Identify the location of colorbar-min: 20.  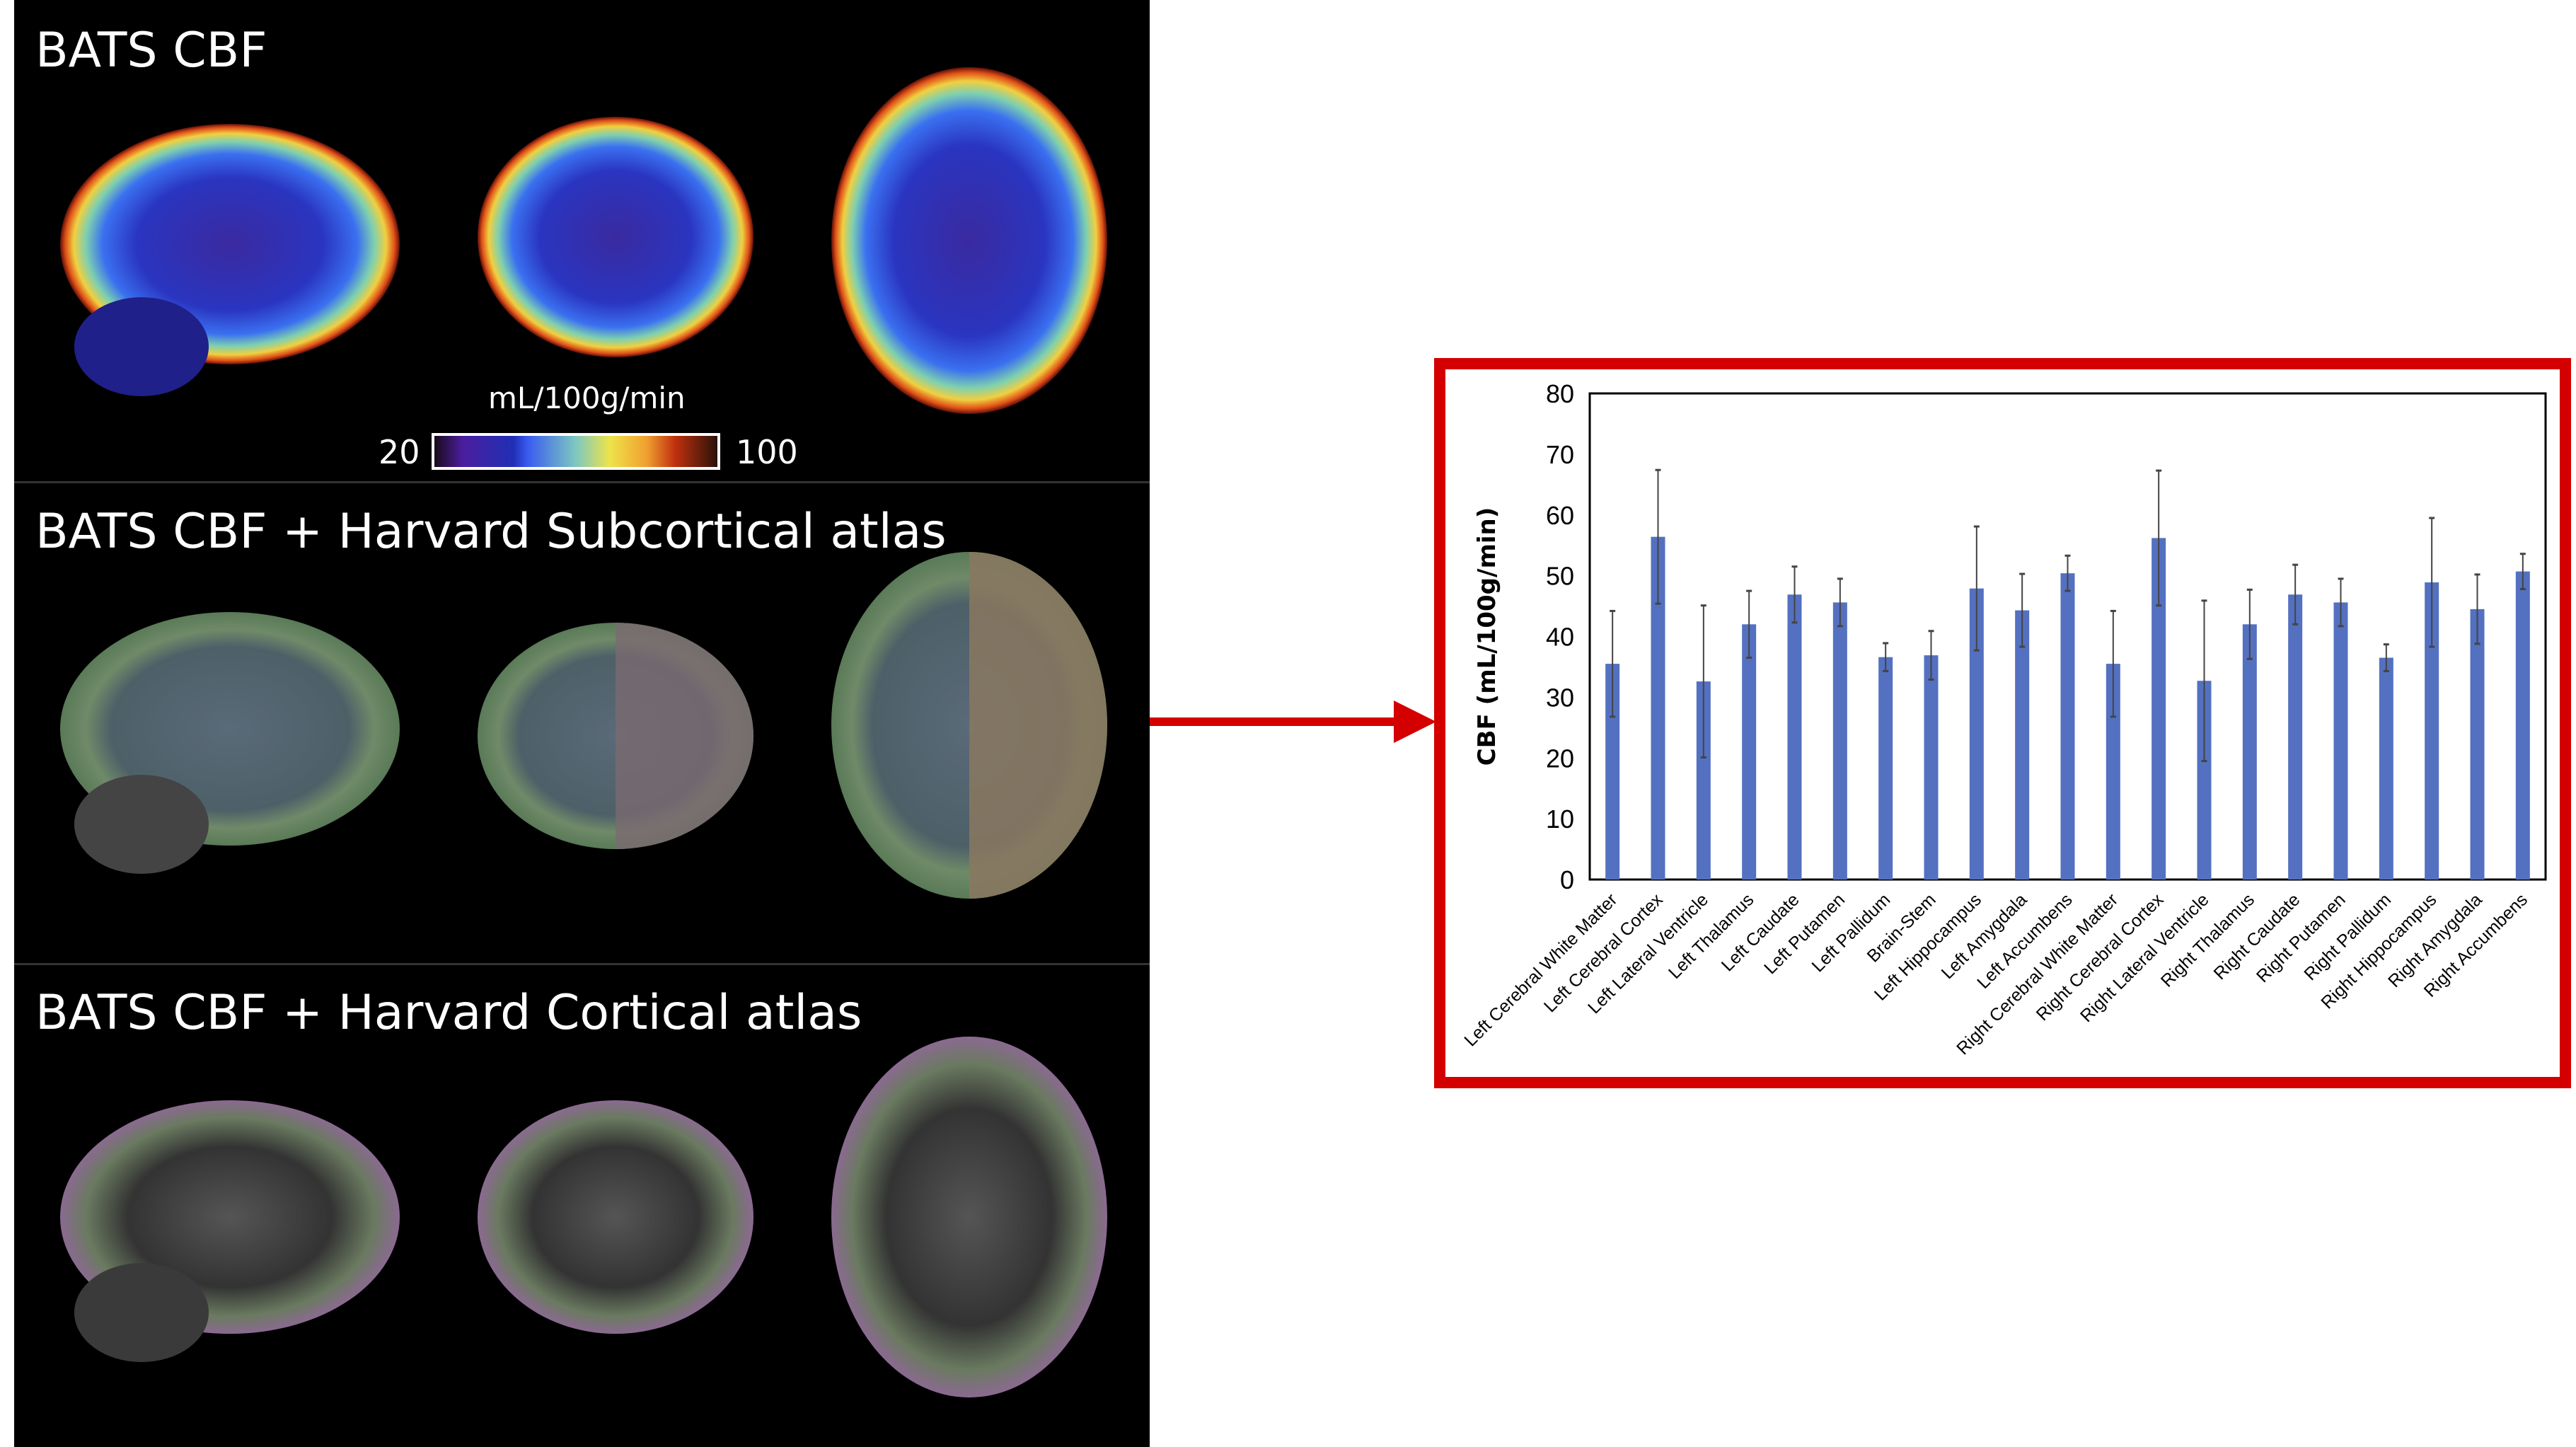
(399, 452).